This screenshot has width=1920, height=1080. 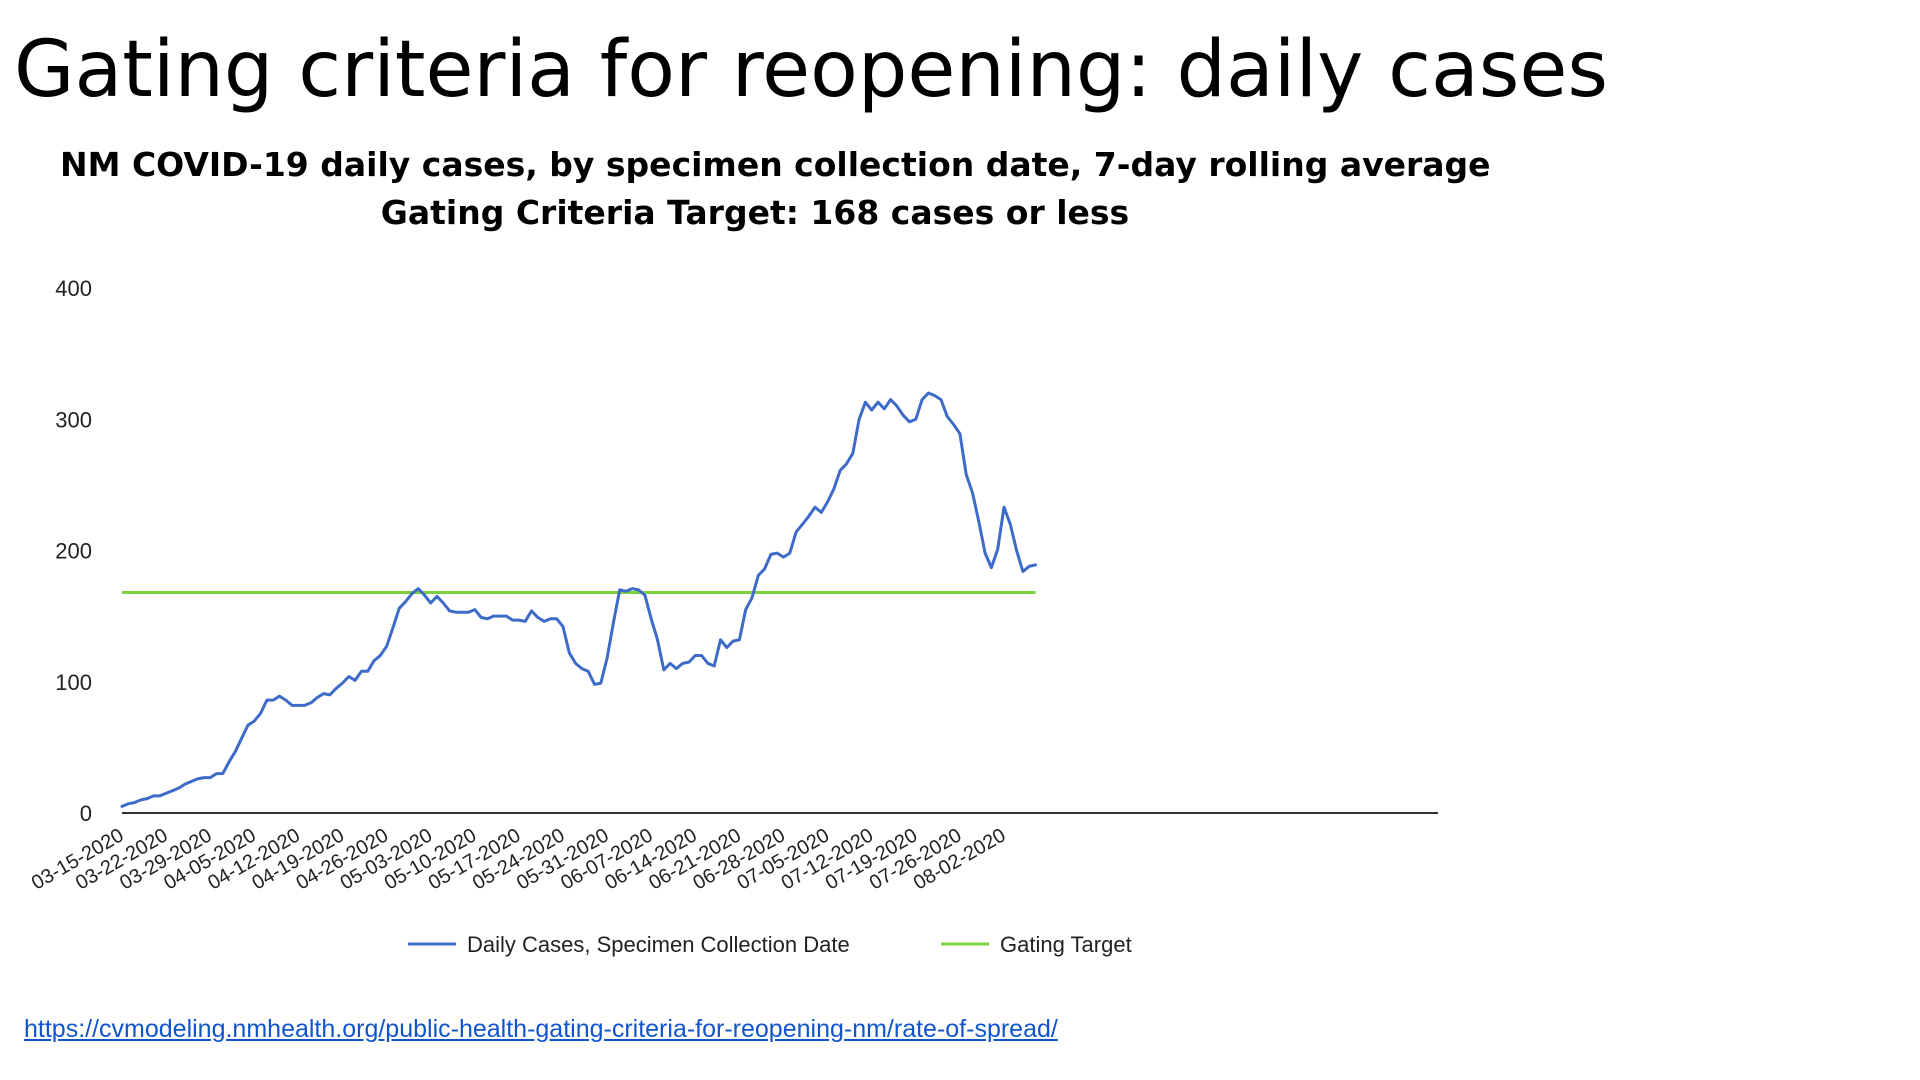 What do you see at coordinates (73, 682) in the screenshot?
I see `y-tick-label: 100` at bounding box center [73, 682].